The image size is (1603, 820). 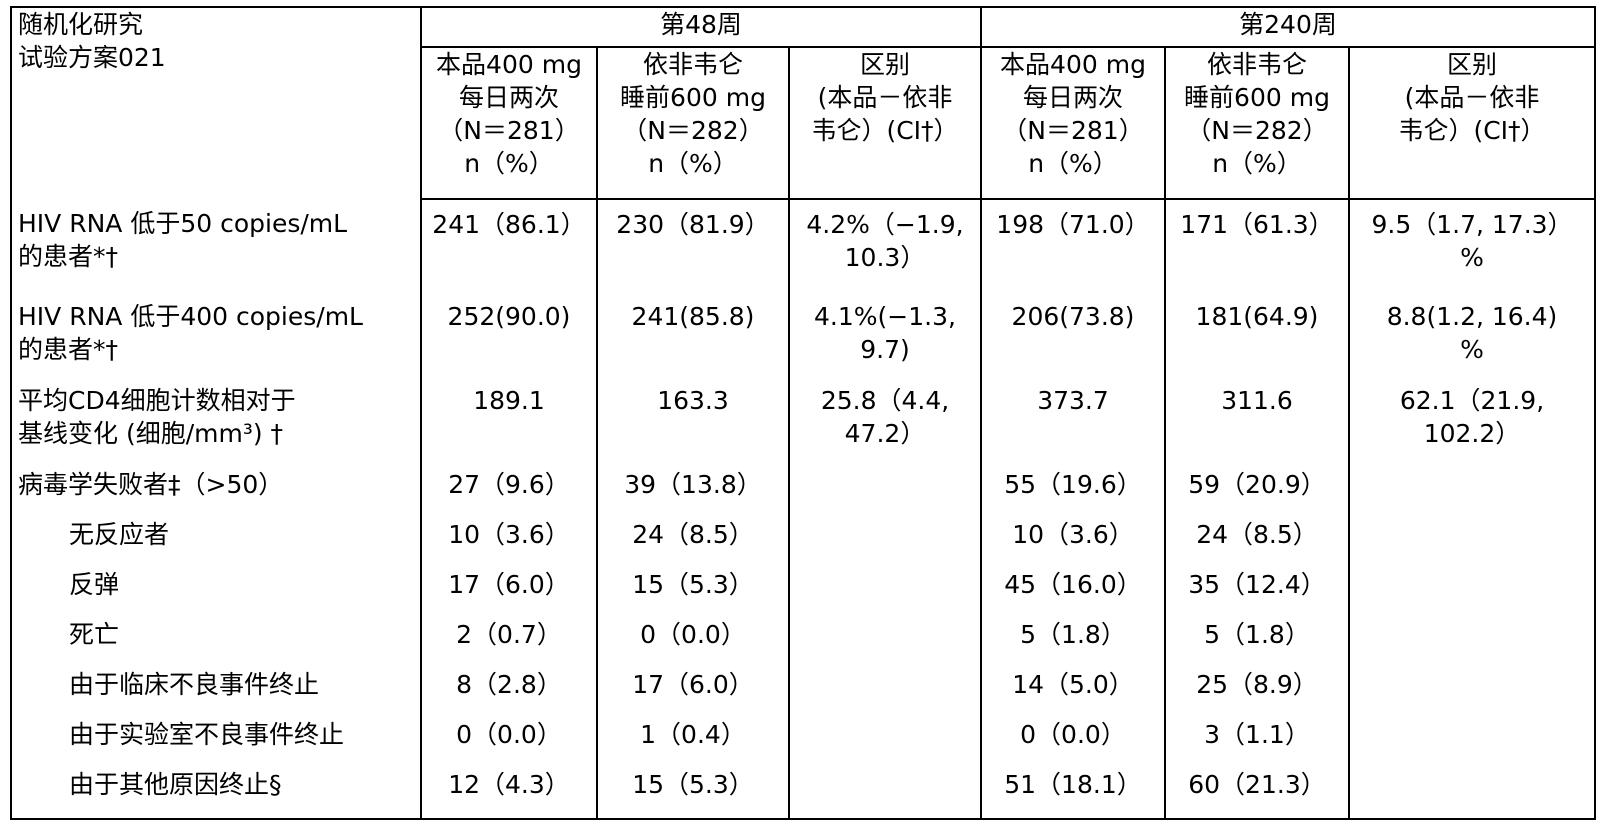 I want to click on col-header-diff-w240: 区别 (本品－依非 韦仑）(CI†）, so click(x=1472, y=123).